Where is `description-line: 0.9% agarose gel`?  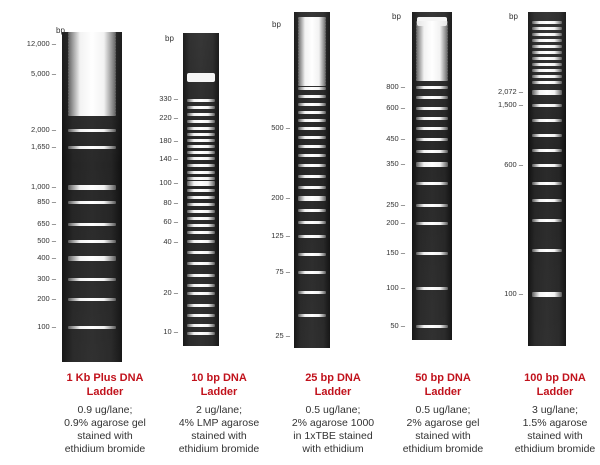 description-line: 0.9% agarose gel is located at coordinates (105, 422).